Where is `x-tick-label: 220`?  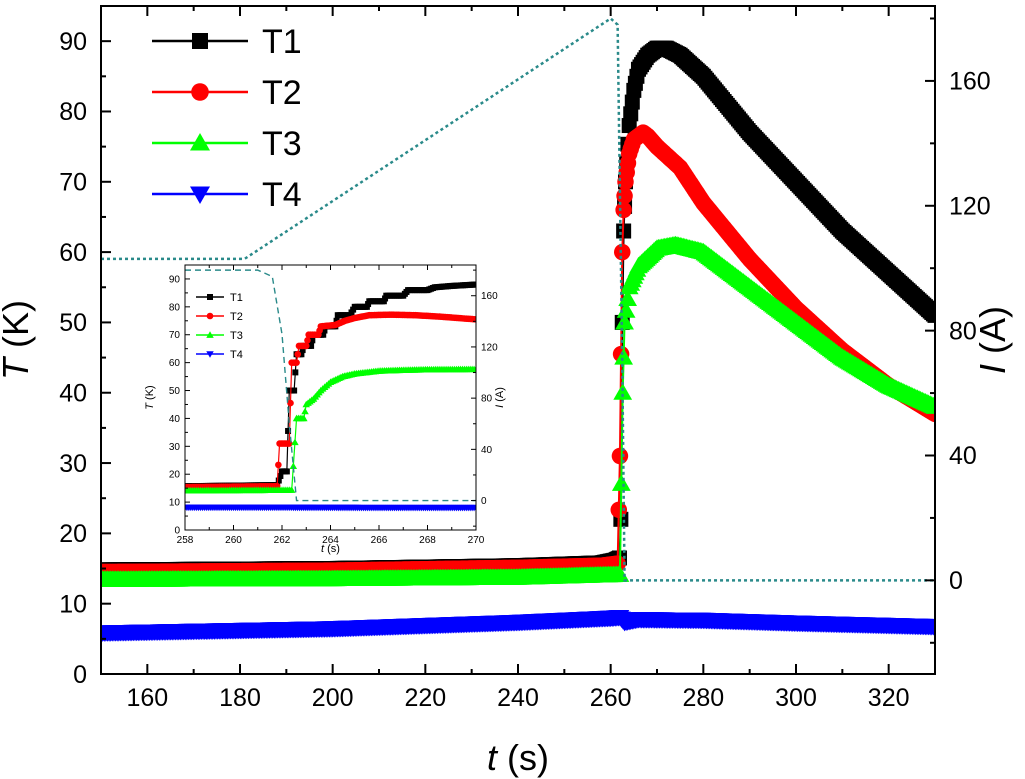
x-tick-label: 220 is located at coordinates (425, 698).